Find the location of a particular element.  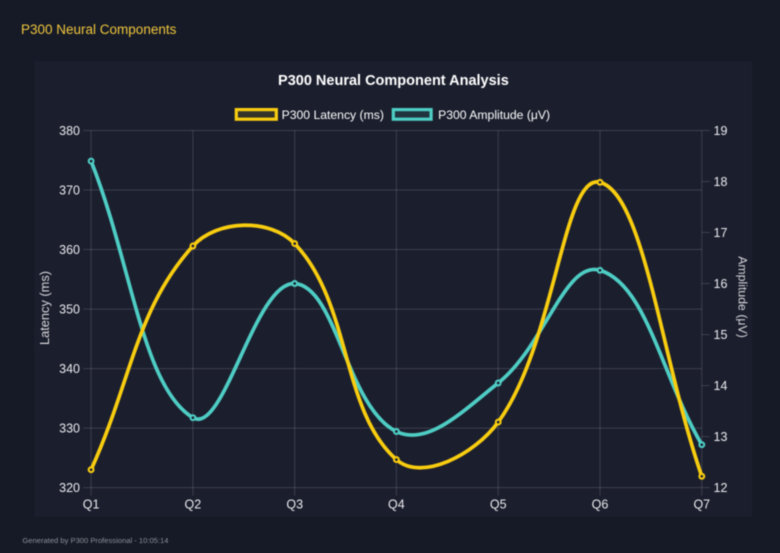

svg-text: P300 Neural Component Analysis is located at coordinates (393, 81).